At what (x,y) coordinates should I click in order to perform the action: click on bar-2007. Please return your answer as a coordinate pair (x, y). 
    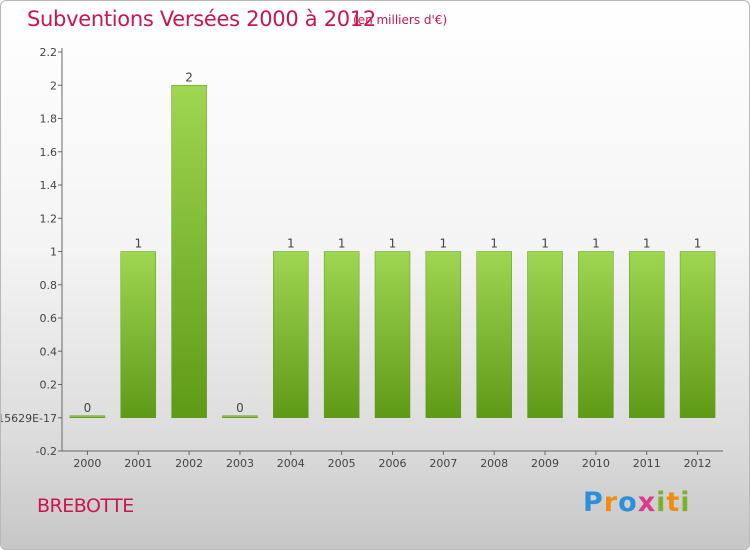
    Looking at the image, I should click on (443, 334).